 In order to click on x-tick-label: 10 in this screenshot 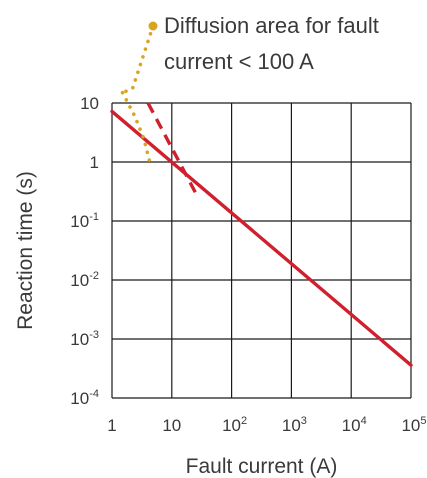, I will do `click(171, 425)`.